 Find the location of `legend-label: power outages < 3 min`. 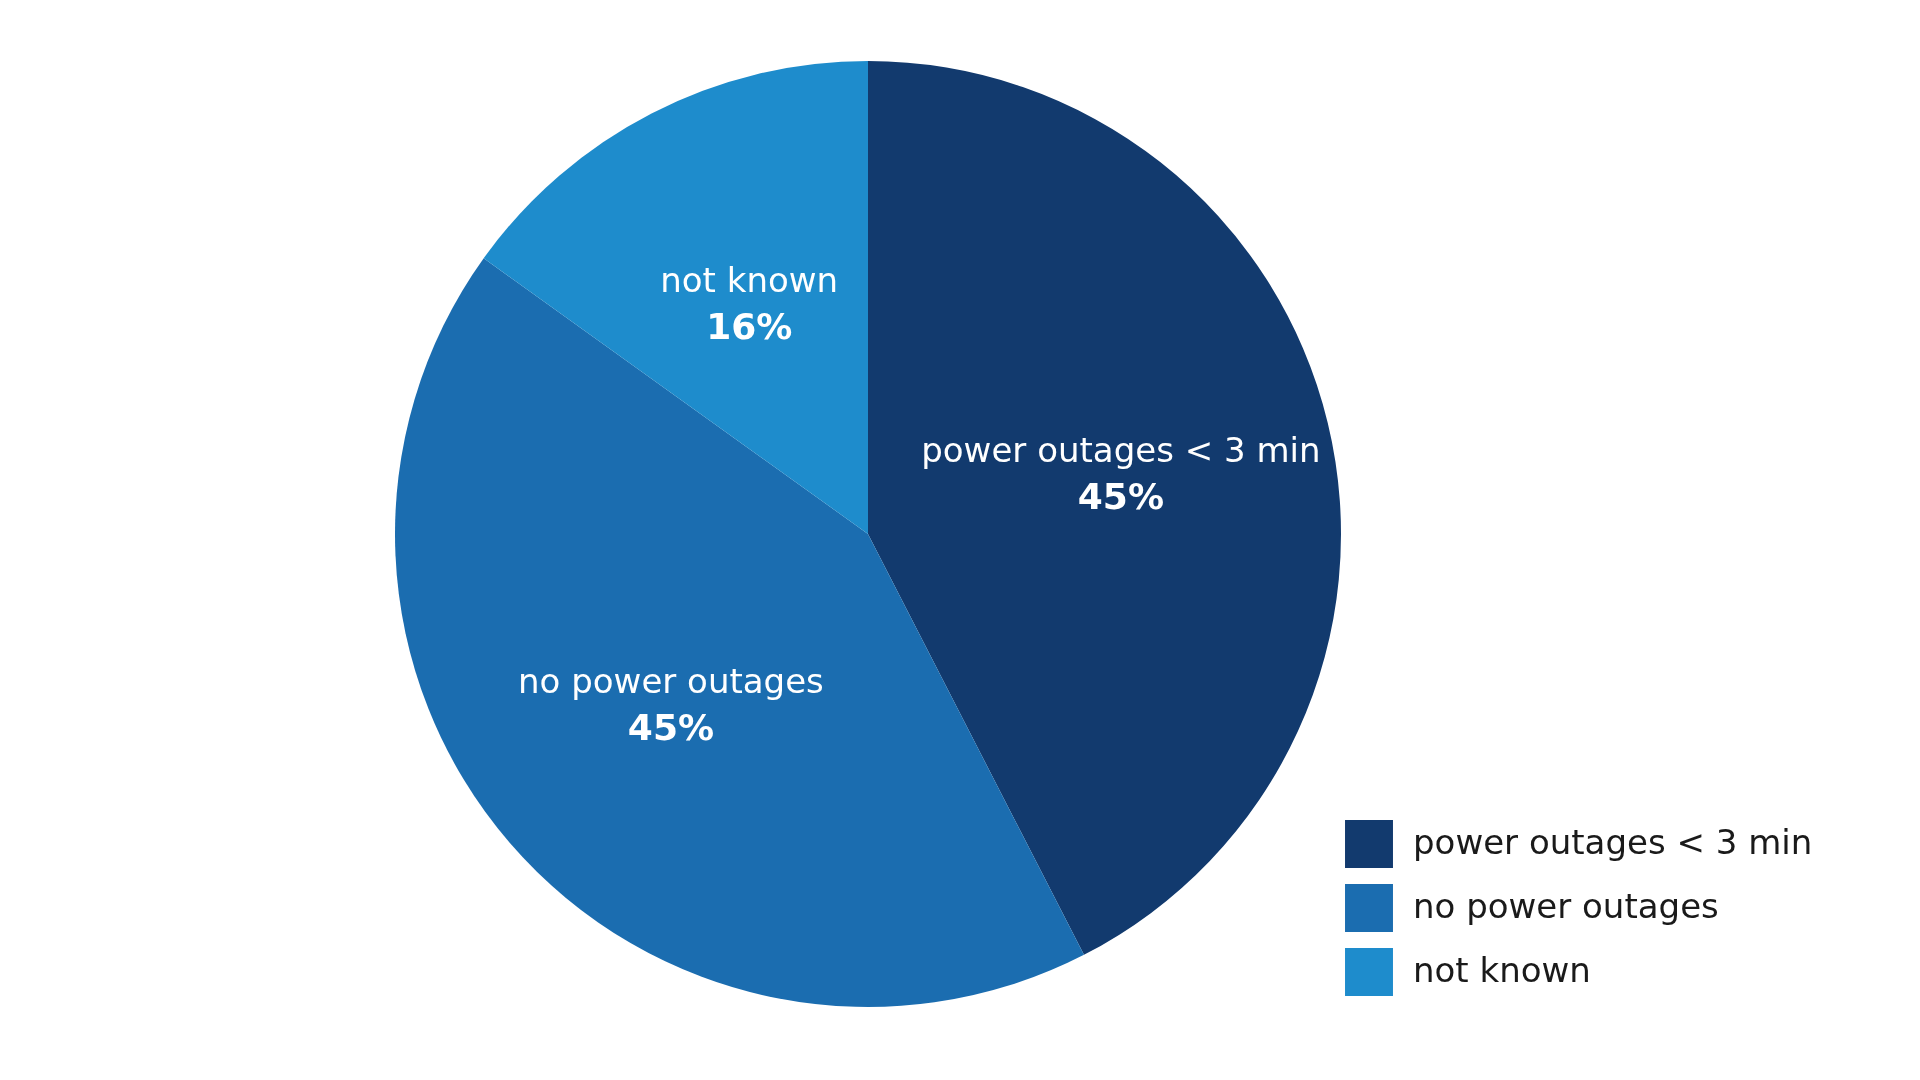

legend-label: power outages < 3 min is located at coordinates (1613, 842).